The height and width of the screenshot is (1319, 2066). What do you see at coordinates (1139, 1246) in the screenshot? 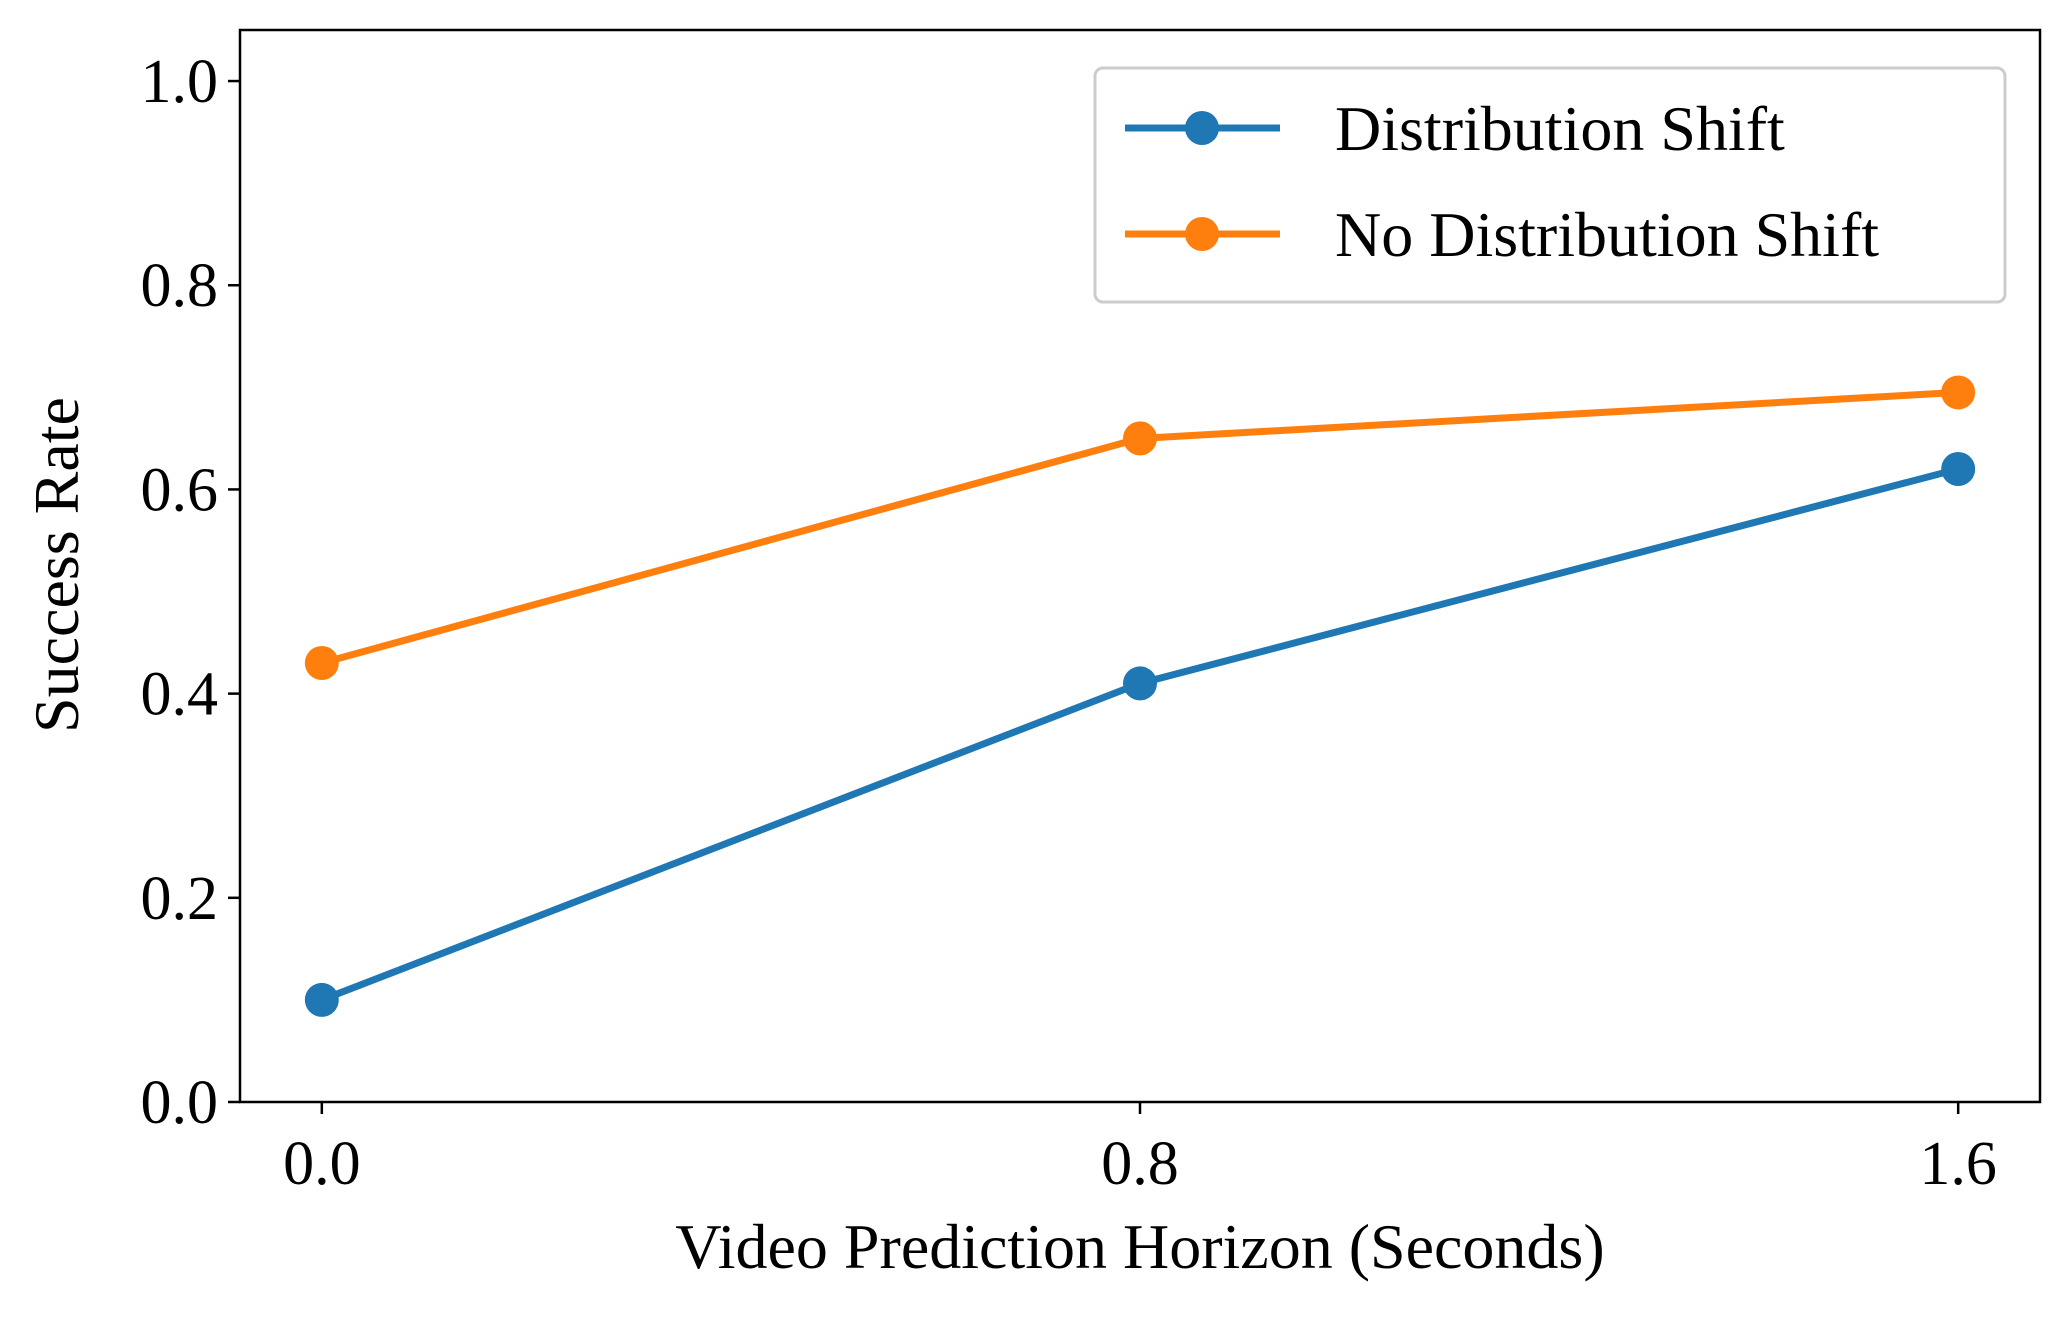
I see `x-axis-label: Video Prediction Horizon (Seconds)` at bounding box center [1139, 1246].